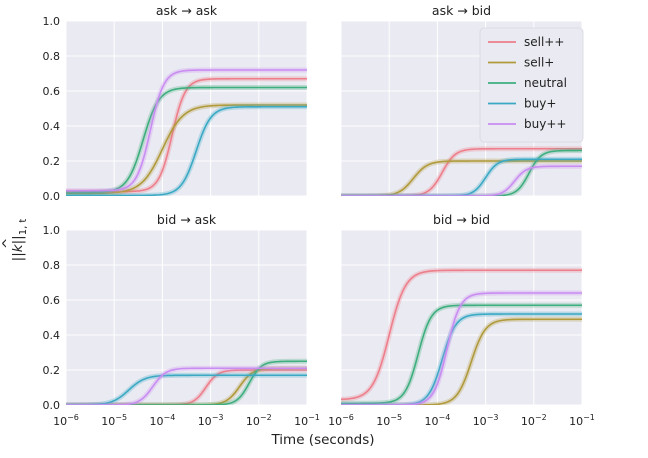  I want to click on y-axis-label-k: k, so click(18, 247).